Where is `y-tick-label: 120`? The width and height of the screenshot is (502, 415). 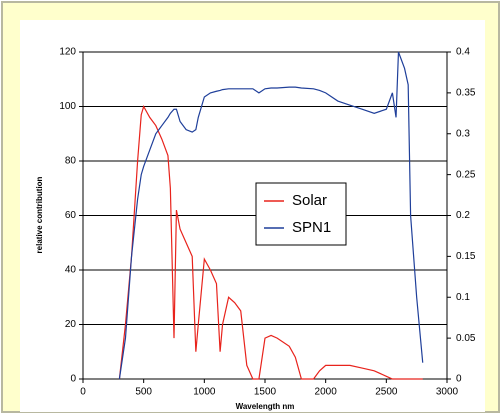
y-tick-label: 120 is located at coordinates (67, 52).